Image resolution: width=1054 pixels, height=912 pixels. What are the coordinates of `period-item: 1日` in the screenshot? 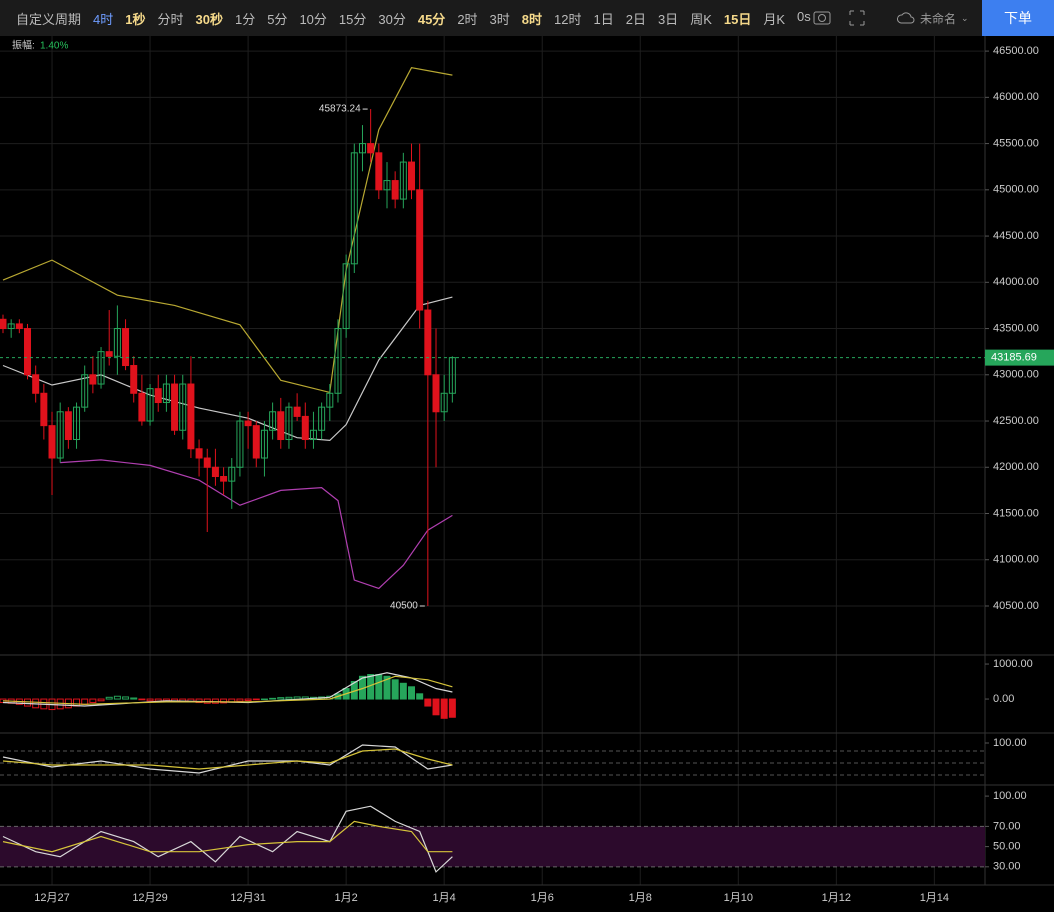 It's located at (603, 19).